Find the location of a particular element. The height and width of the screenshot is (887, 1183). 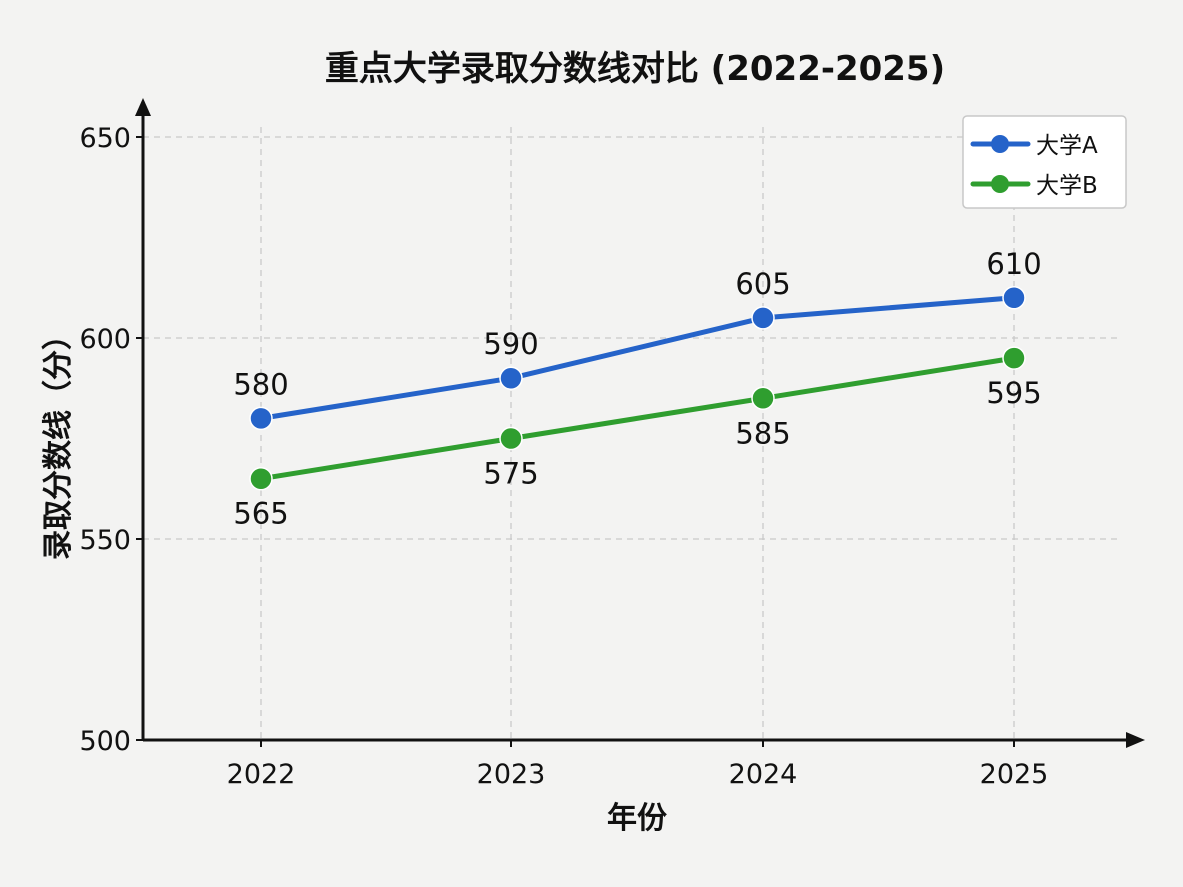

y-axis-arrow is located at coordinates (143, 107).